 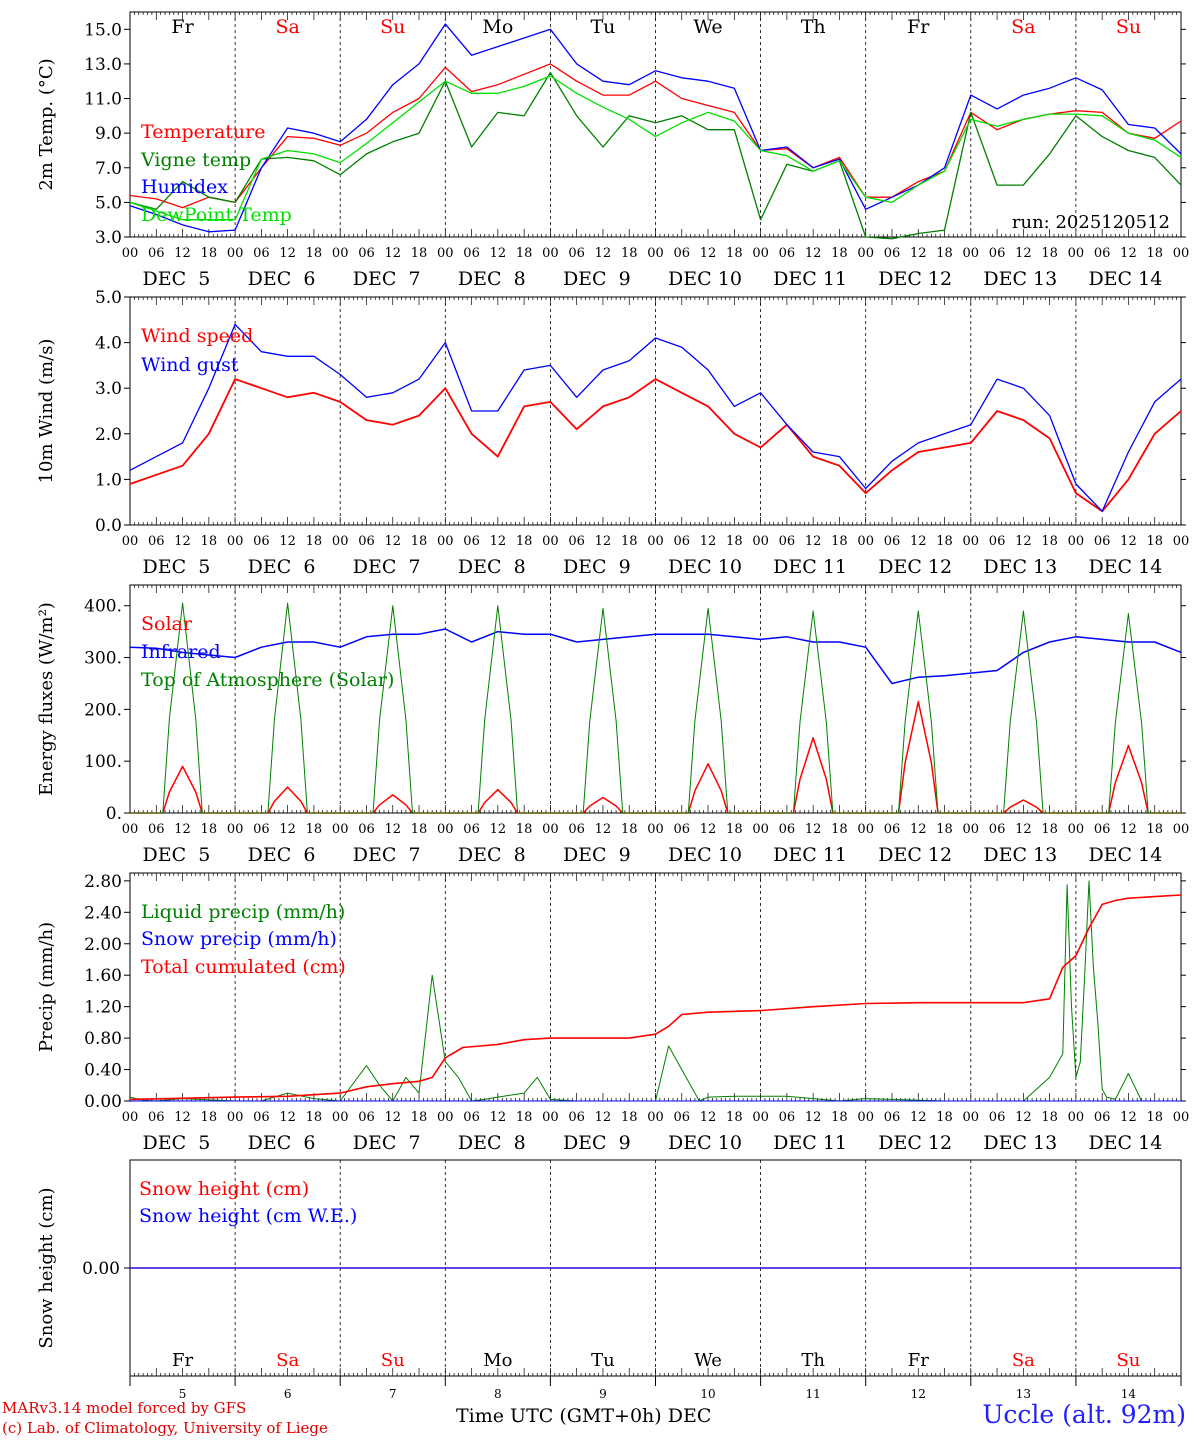 What do you see at coordinates (167, 624) in the screenshot?
I see `legend-entry: Solar` at bounding box center [167, 624].